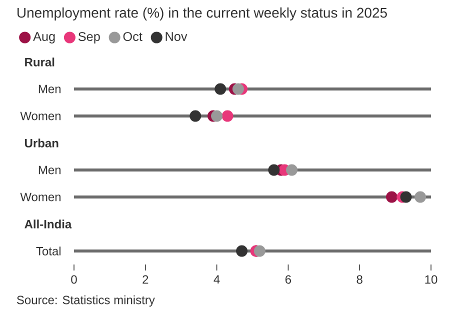  I want to click on x-tick-label: 4, so click(217, 279).